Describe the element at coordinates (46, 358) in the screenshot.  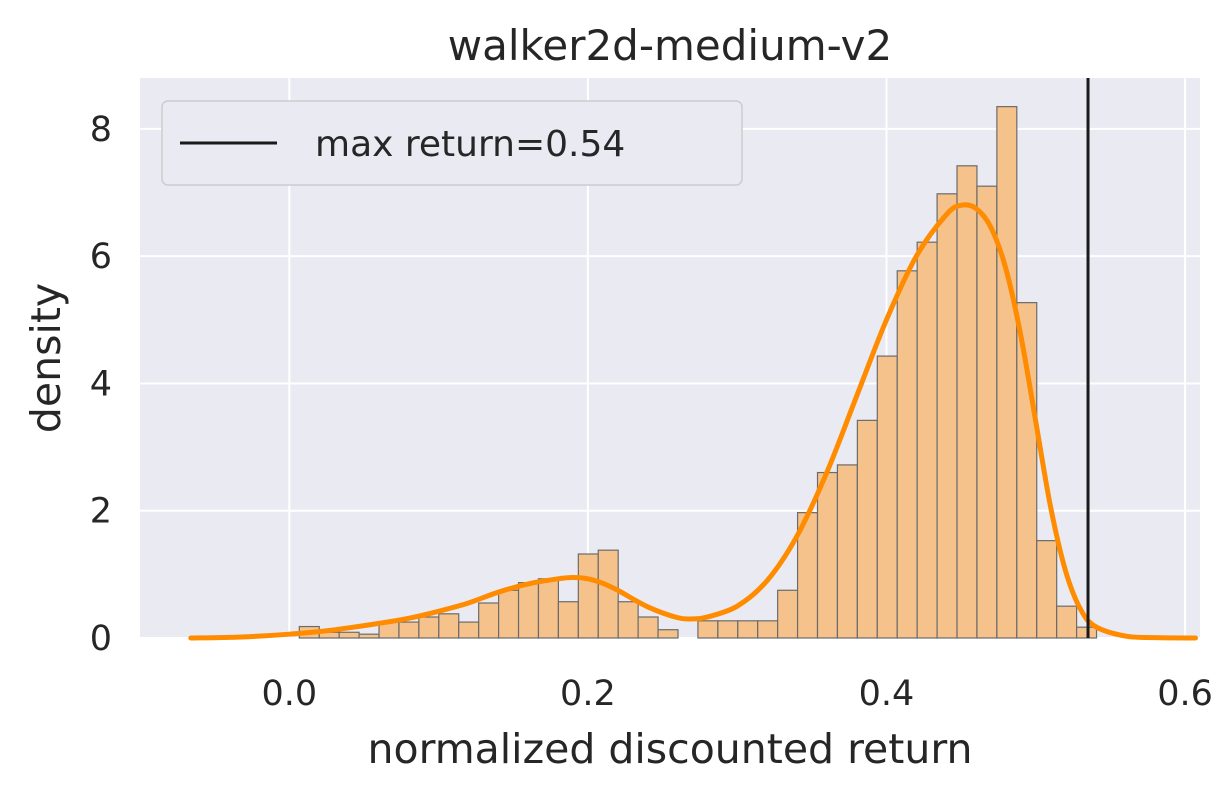
I see `y-axis-label: density` at that location.